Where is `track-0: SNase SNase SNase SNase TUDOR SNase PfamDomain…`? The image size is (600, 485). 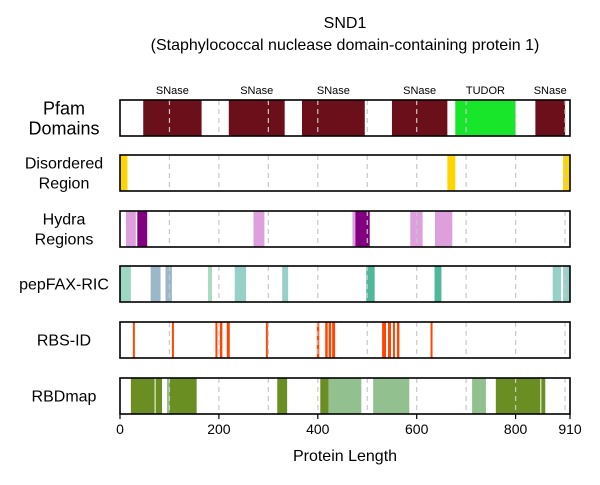 track-0: SNase SNase SNase SNase TUDOR SNase PfamDomain… is located at coordinates (299, 111).